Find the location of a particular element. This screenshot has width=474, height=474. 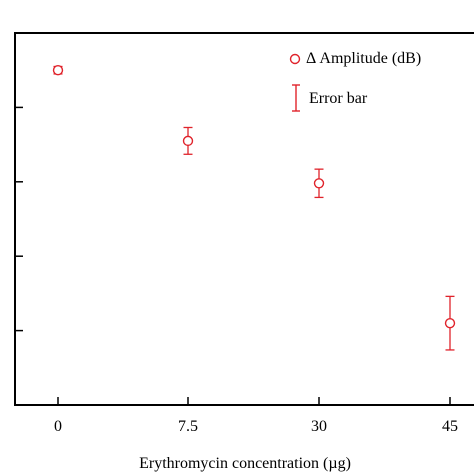

legend-errorbar-label: Error bar is located at coordinates (338, 98).